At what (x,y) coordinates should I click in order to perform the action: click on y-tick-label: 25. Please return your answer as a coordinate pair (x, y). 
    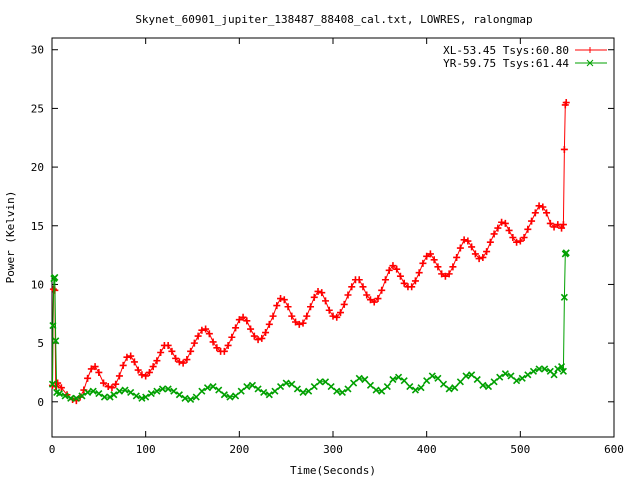
    Looking at the image, I should click on (37, 108).